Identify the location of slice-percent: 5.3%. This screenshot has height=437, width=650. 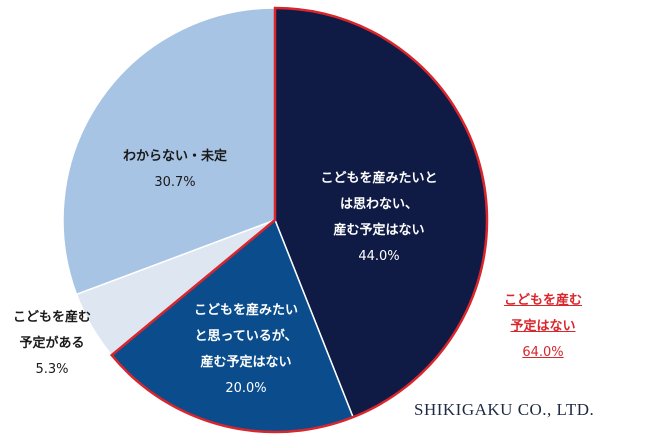
(52, 369).